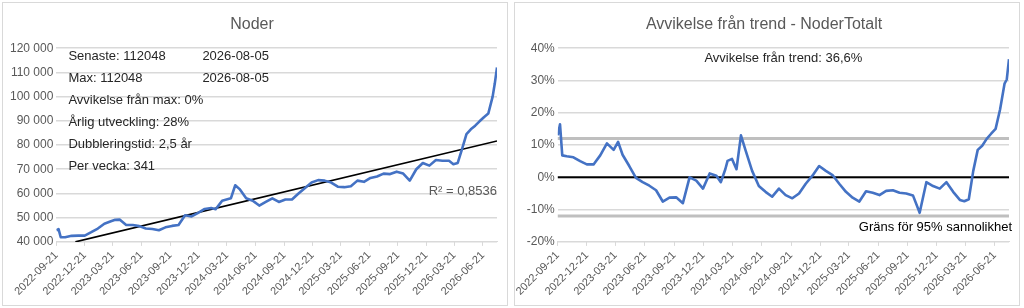  What do you see at coordinates (543, 47) in the screenshot?
I see `y-tick-label: 40%` at bounding box center [543, 47].